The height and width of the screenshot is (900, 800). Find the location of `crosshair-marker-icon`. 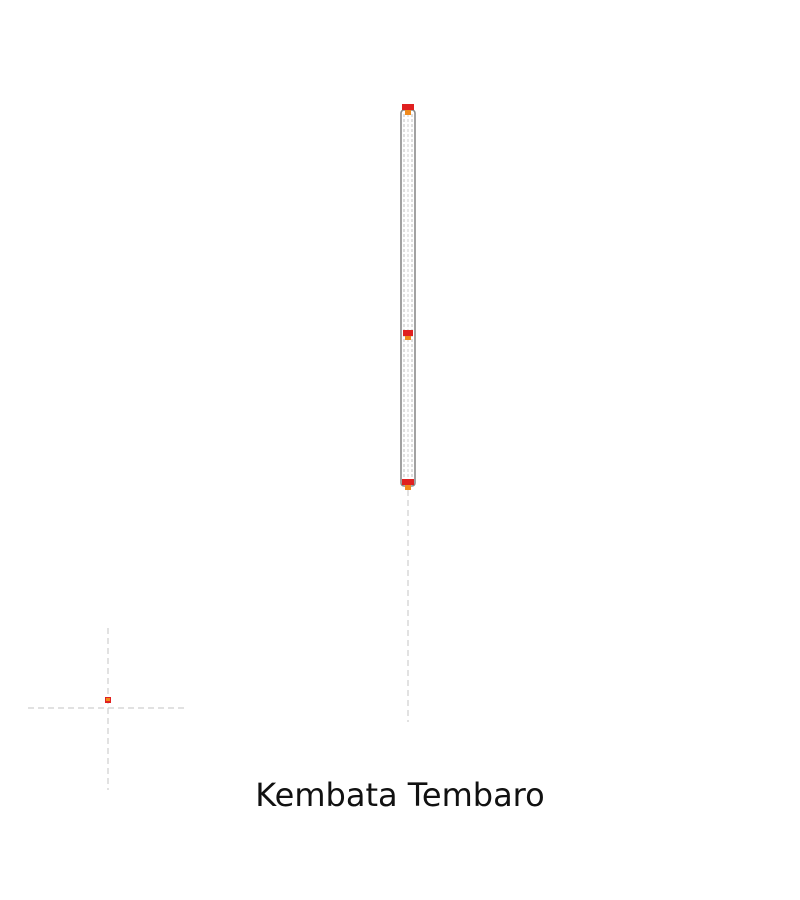

crosshair-marker-icon is located at coordinates (108, 700).